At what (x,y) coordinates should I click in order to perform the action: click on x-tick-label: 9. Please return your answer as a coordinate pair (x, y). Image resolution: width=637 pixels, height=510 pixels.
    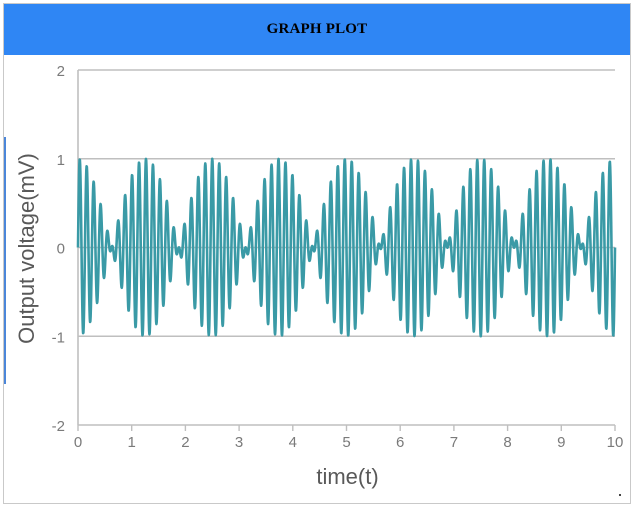
    Looking at the image, I should click on (561, 442).